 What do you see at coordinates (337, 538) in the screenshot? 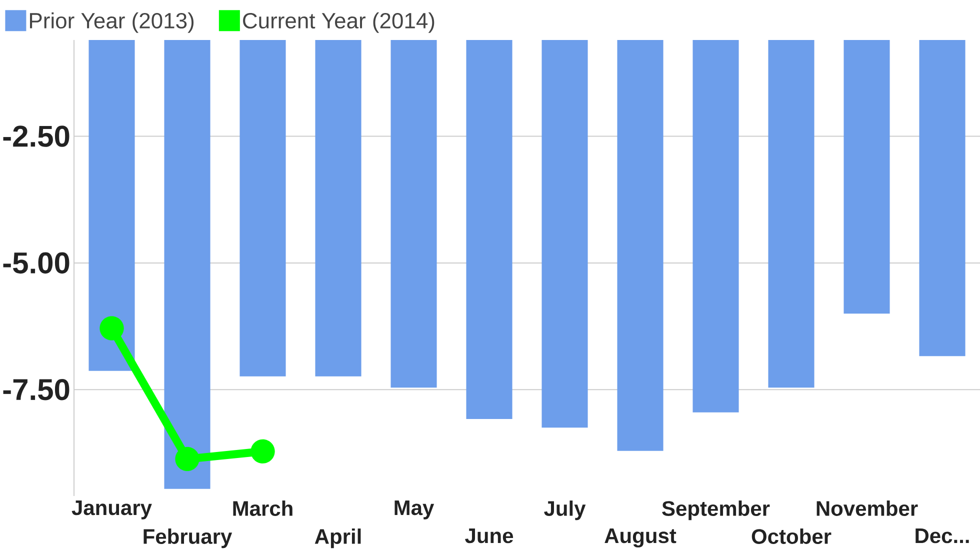
I see `x-tick-label: April` at bounding box center [337, 538].